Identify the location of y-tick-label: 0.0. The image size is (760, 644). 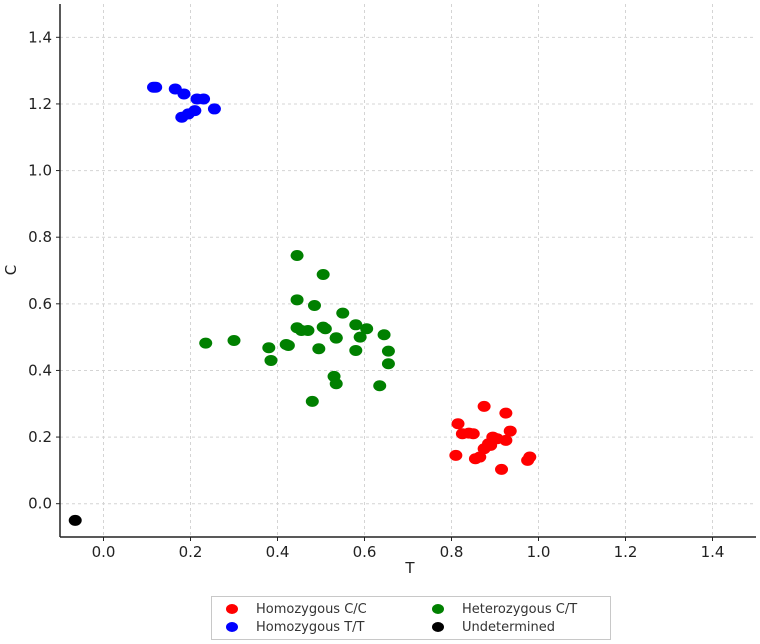
(40, 504).